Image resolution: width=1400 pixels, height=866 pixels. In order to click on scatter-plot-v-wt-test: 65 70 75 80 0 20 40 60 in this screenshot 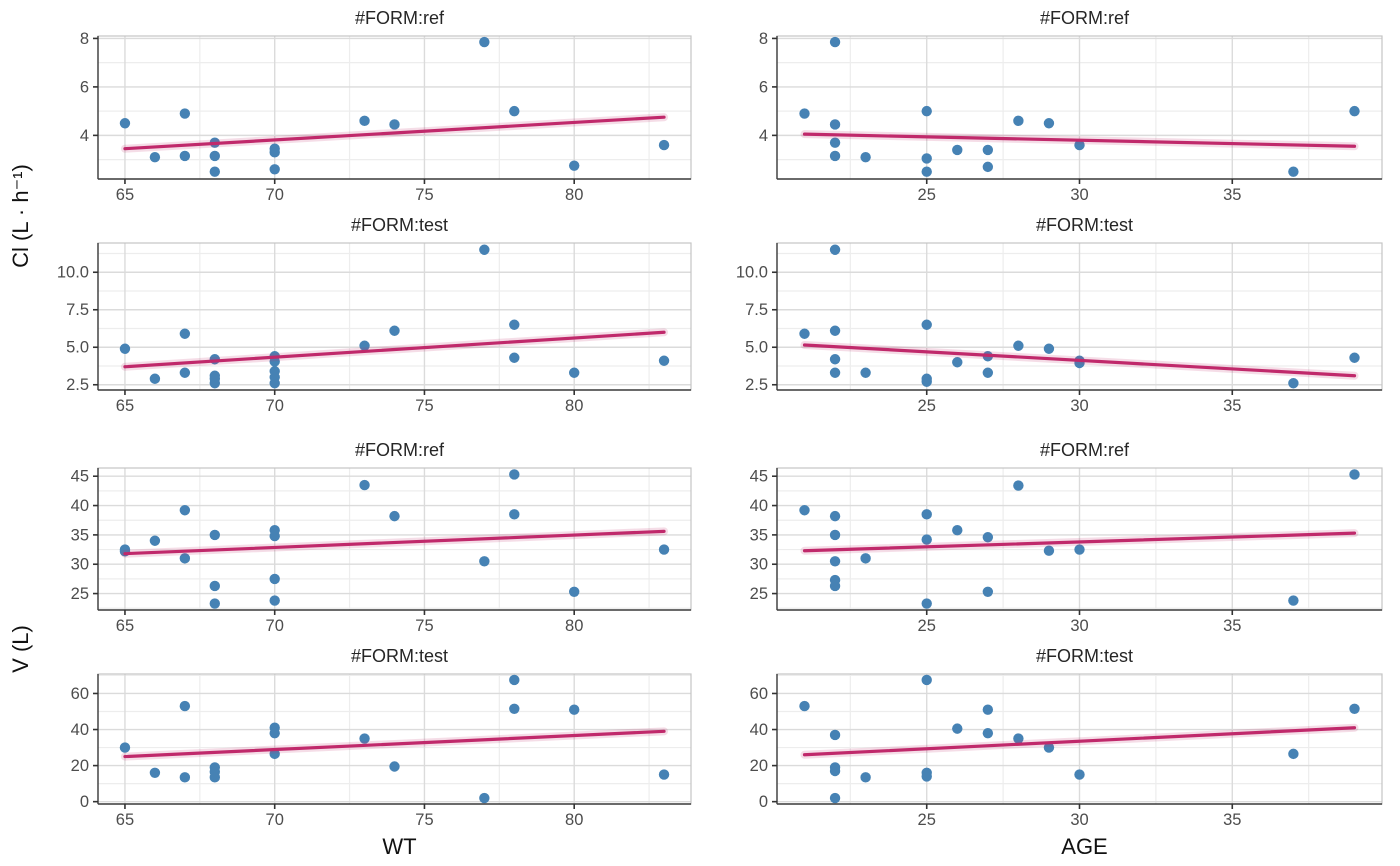, I will do `click(381, 751)`.